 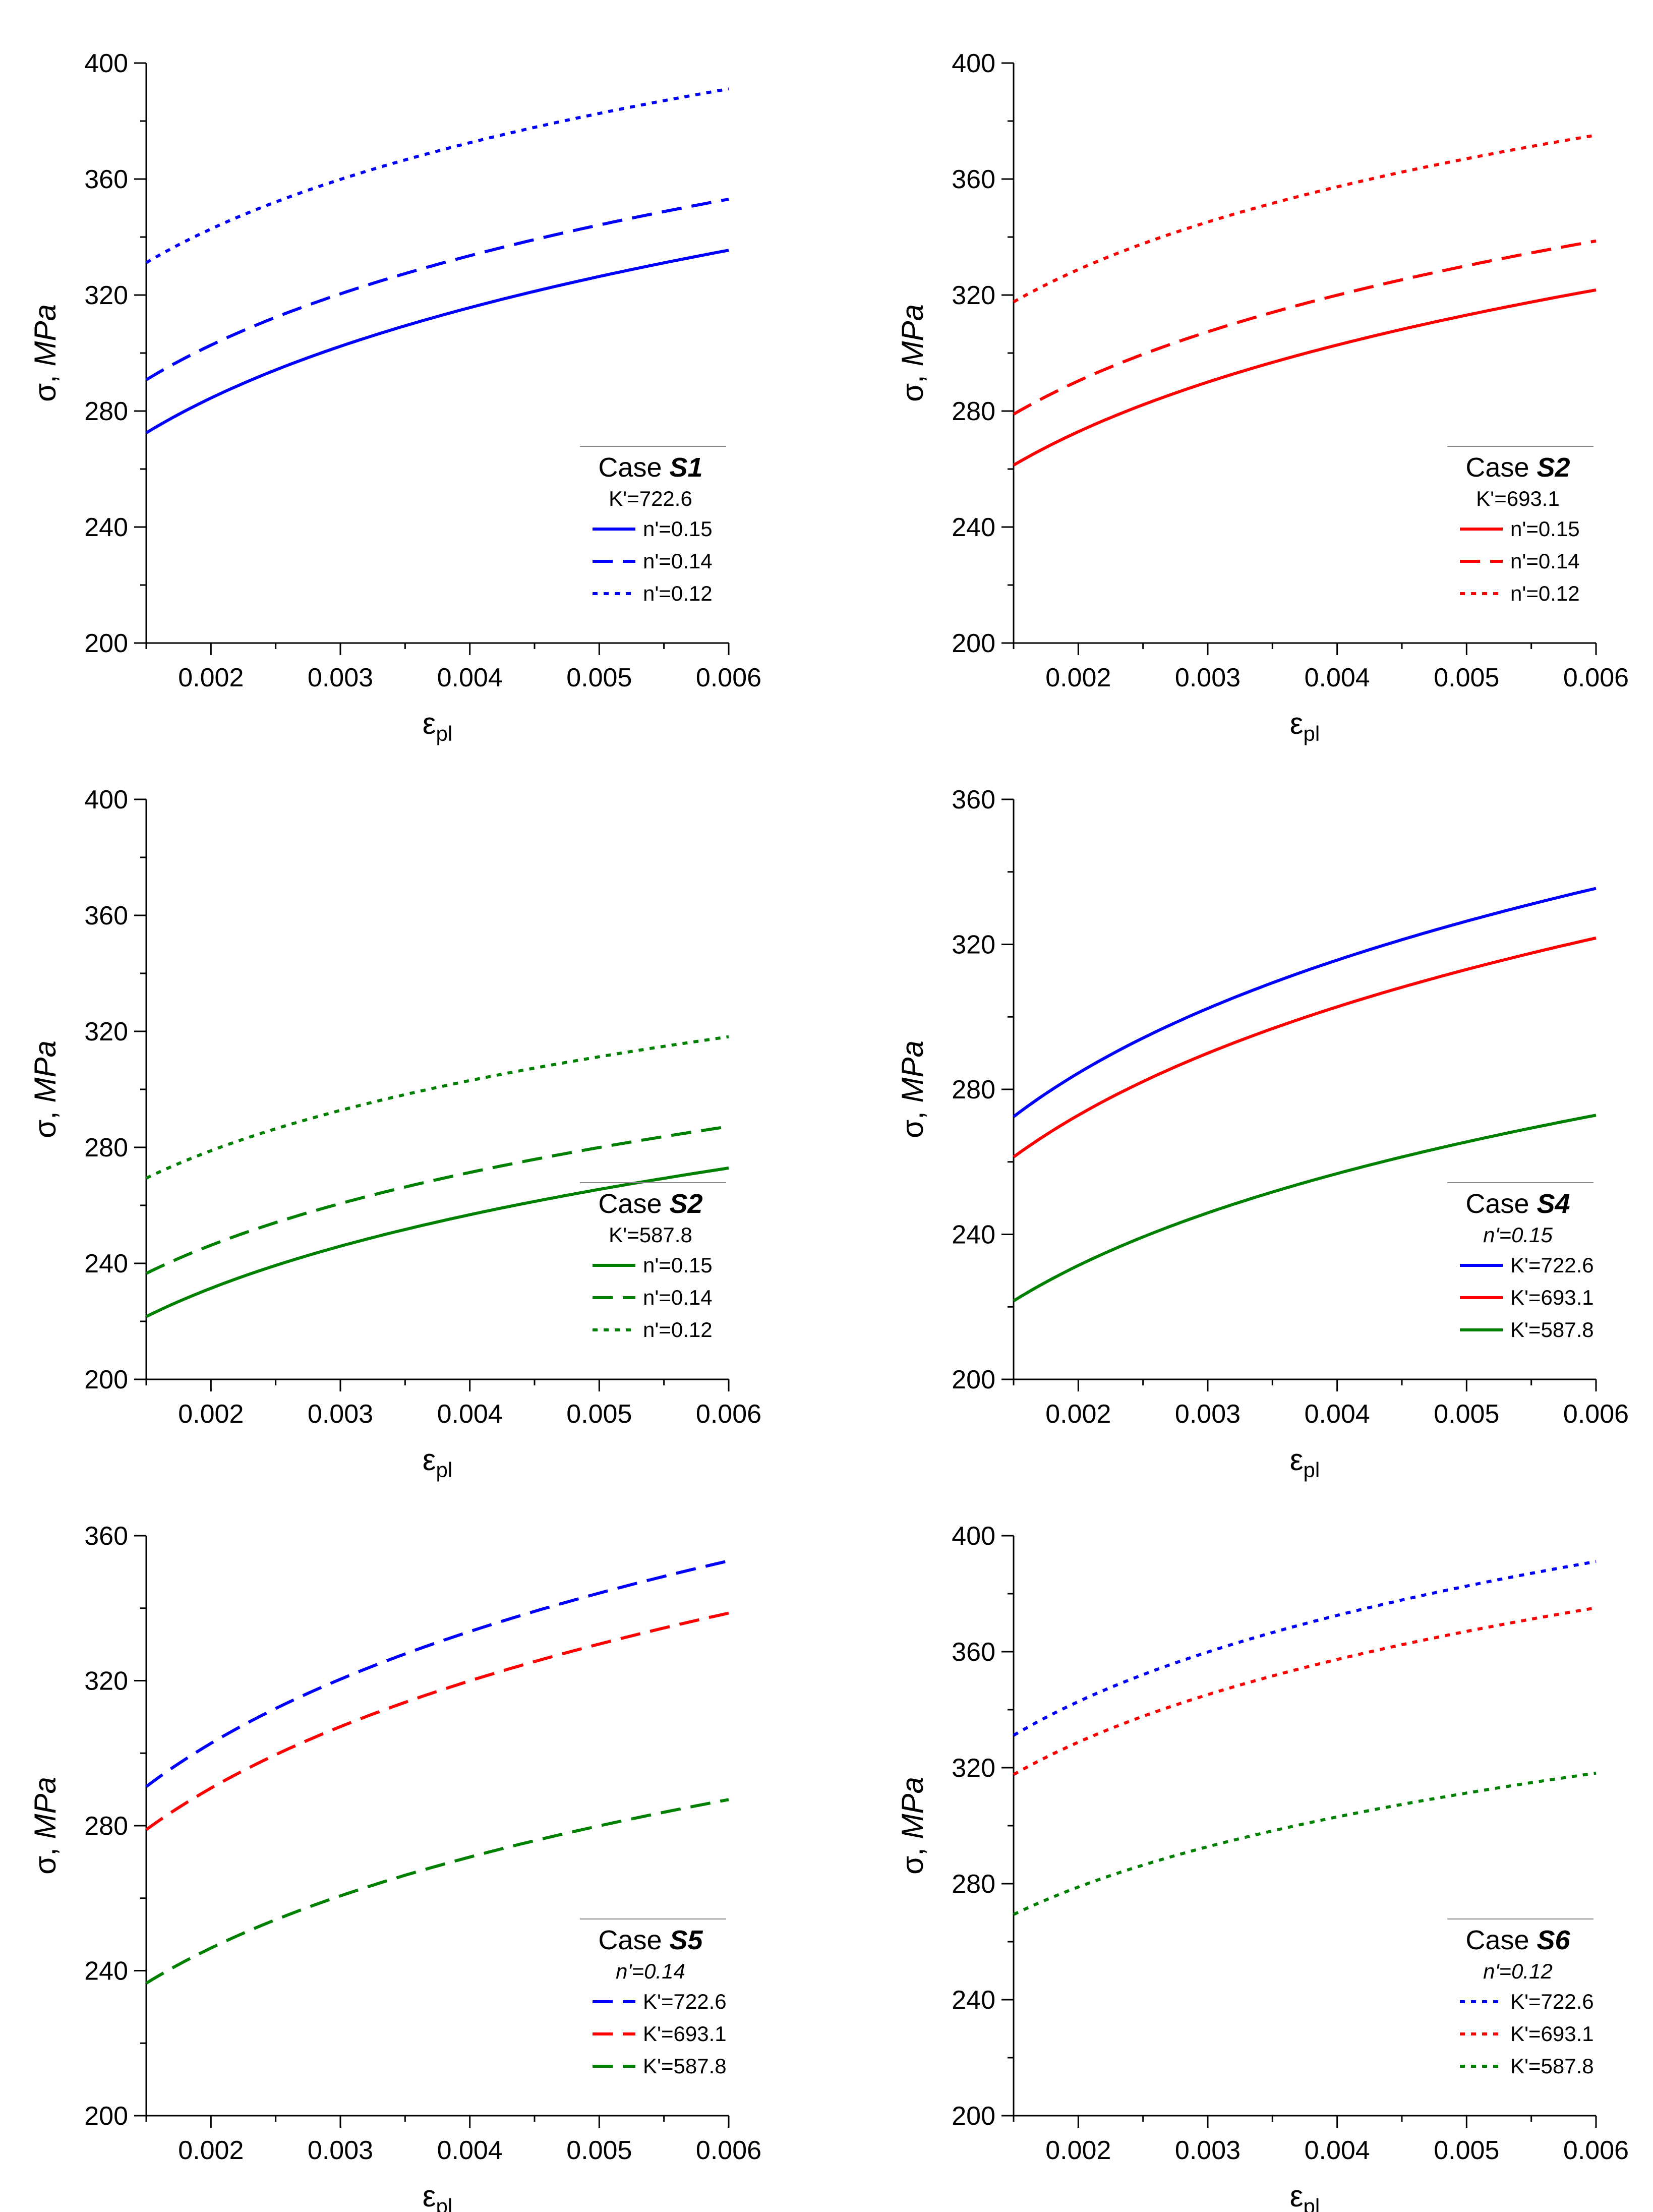 What do you see at coordinates (686, 1940) in the screenshot?
I see `legend-title-case: S5` at bounding box center [686, 1940].